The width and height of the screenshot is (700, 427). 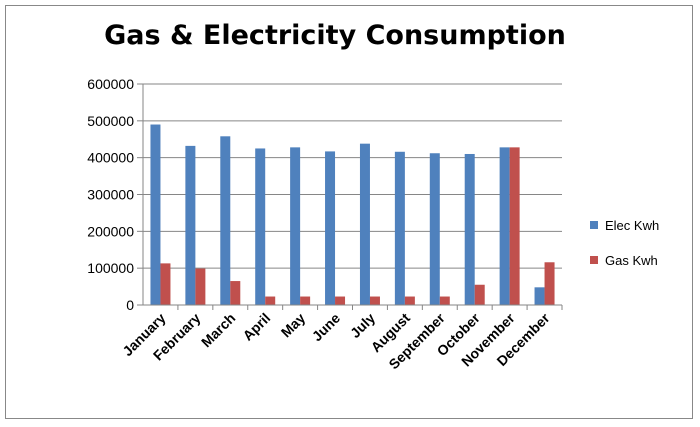 I want to click on bar-elec-kwh-august, so click(x=399, y=228).